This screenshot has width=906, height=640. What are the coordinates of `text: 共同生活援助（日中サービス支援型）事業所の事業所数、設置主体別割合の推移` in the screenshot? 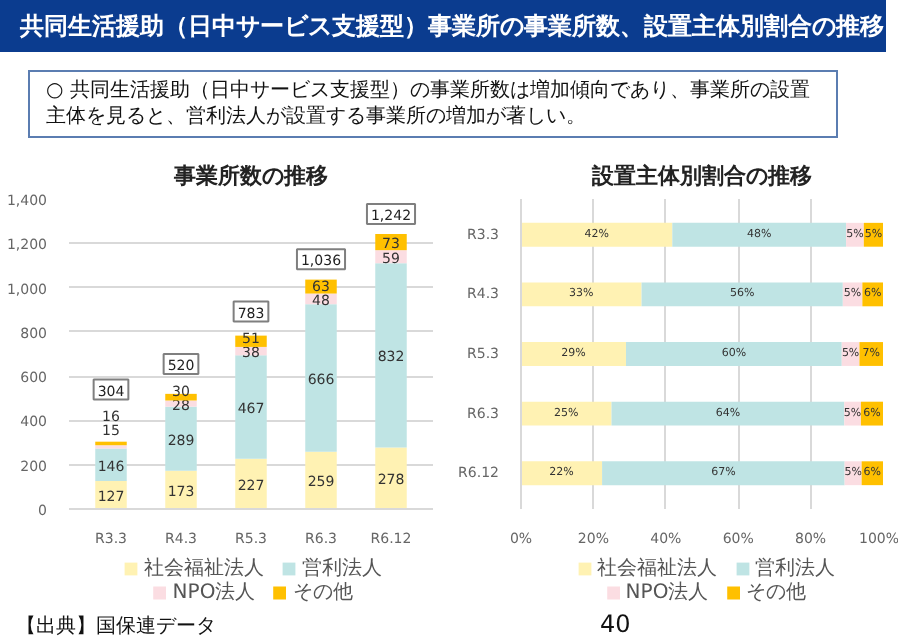 It's located at (443, 26).